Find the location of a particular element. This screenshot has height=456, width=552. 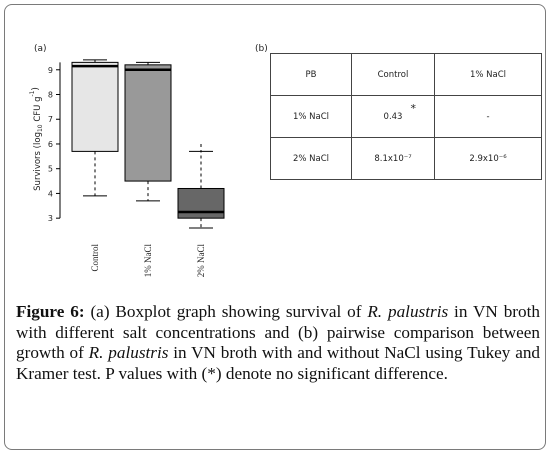

box-control is located at coordinates (95, 106).